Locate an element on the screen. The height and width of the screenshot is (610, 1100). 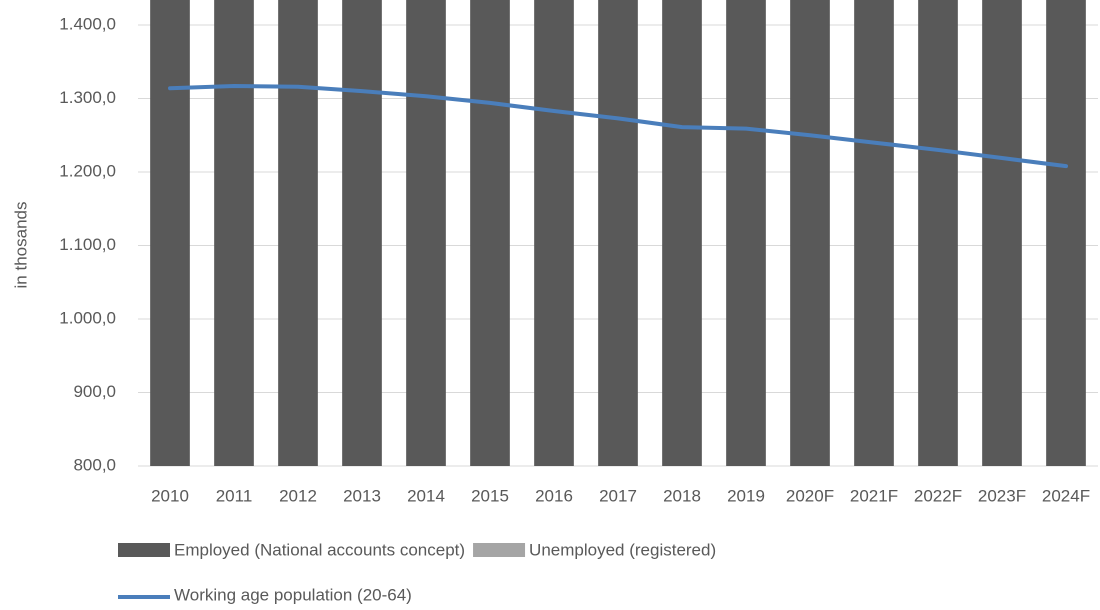
x-tick-label: 2018 is located at coordinates (682, 495).